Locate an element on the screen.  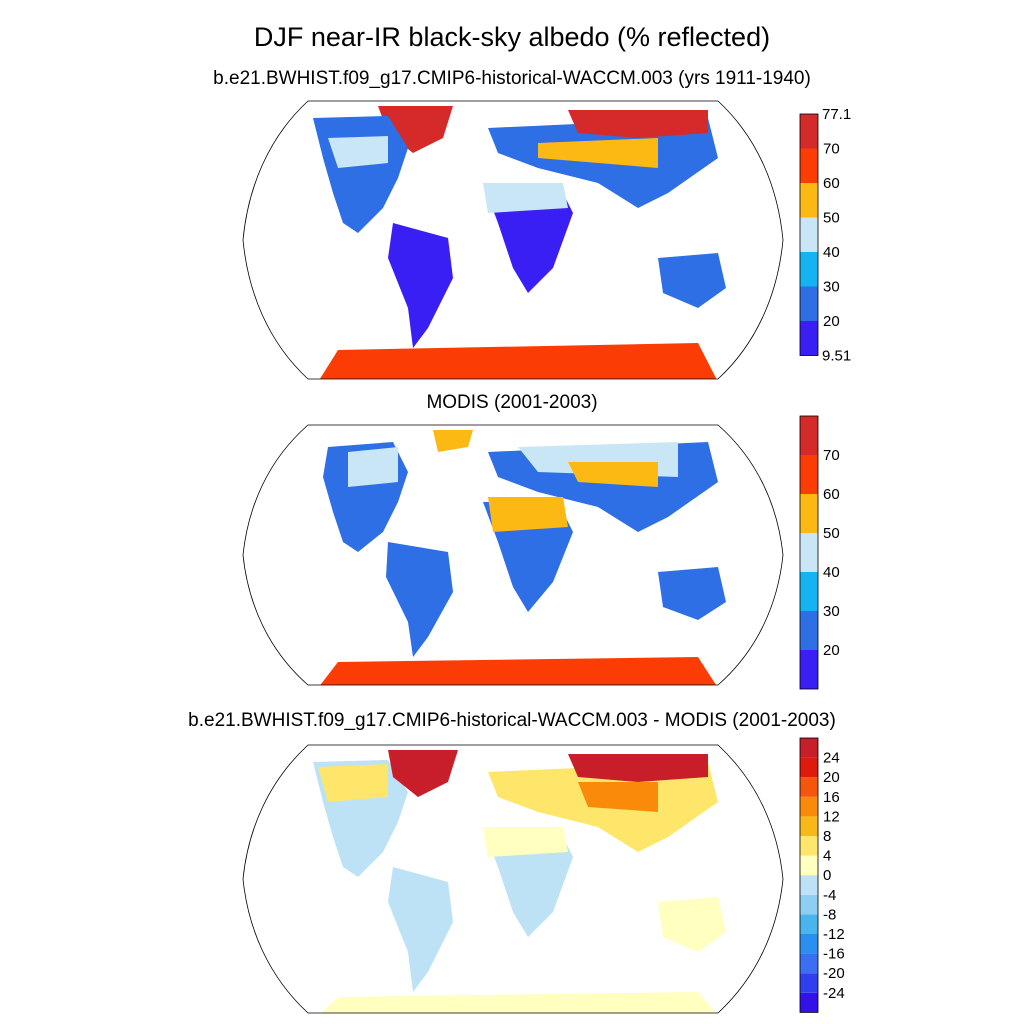
panel1-colorbar-max-label: 77.1 is located at coordinates (836, 114).